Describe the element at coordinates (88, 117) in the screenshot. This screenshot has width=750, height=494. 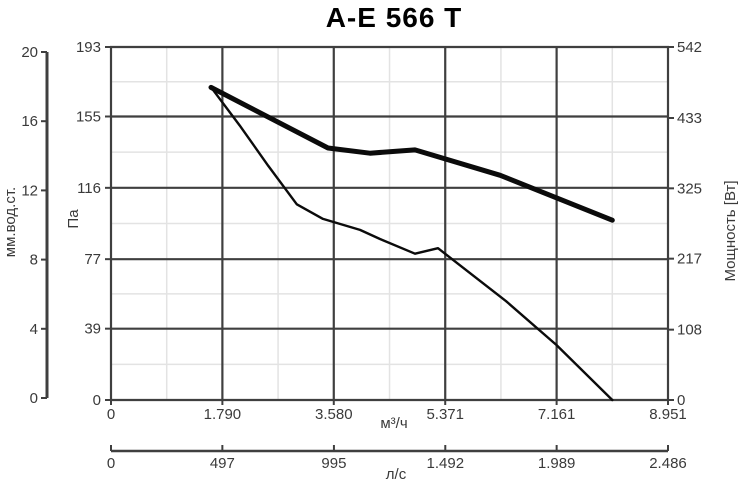
I see `pa-tick-label: 155` at that location.